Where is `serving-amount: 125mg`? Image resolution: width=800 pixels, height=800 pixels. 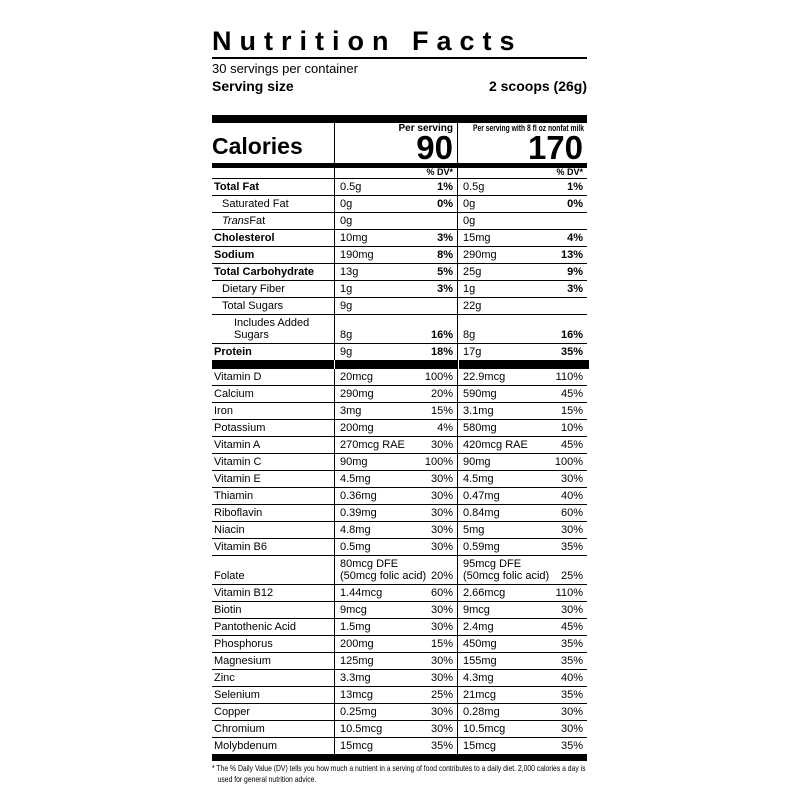 serving-amount: 125mg is located at coordinates (357, 661).